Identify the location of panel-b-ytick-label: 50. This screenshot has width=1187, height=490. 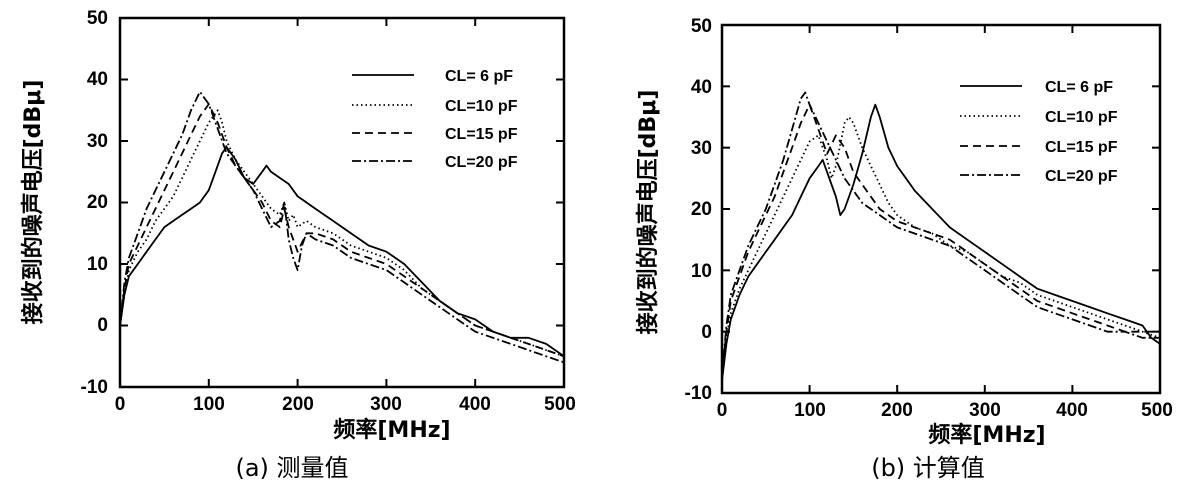
(701, 26).